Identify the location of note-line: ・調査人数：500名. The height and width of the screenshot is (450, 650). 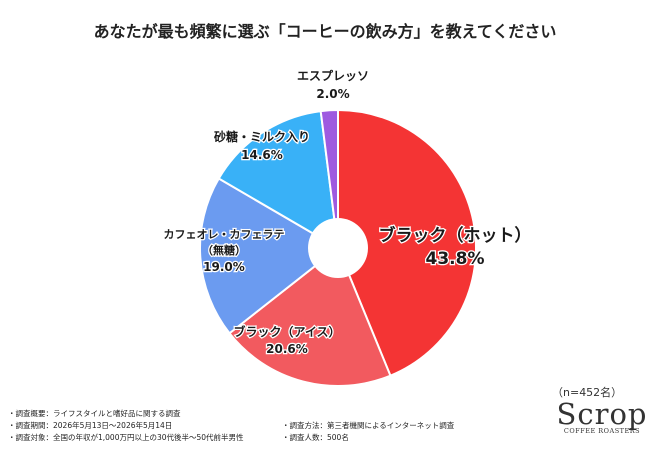
(315, 437).